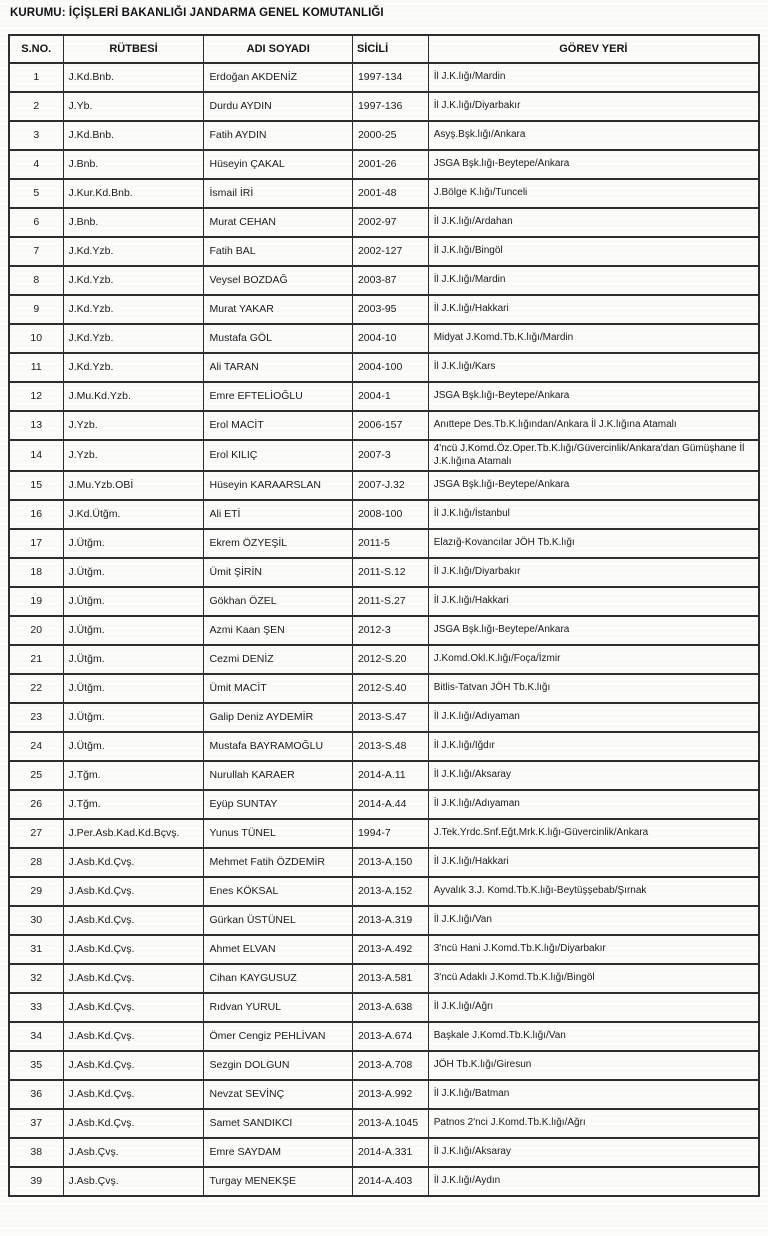 The width and height of the screenshot is (768, 1236). I want to click on cell-rank: J.Bnb., so click(133, 222).